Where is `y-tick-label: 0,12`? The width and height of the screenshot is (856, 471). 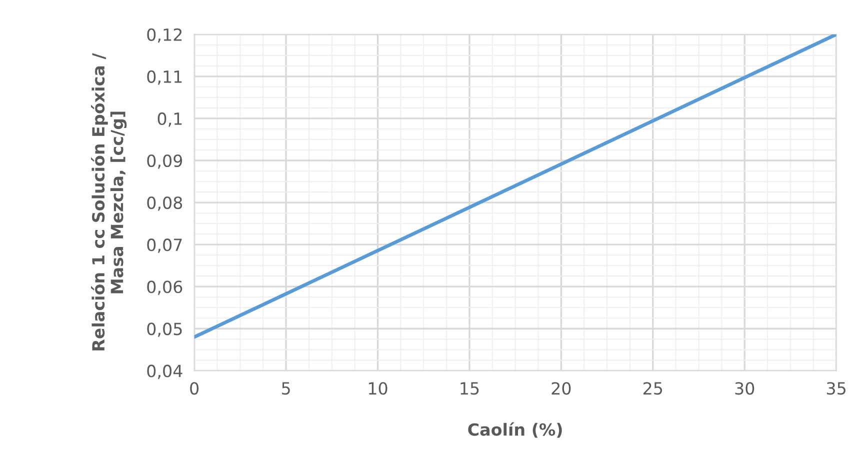 y-tick-label: 0,12 is located at coordinates (164, 35).